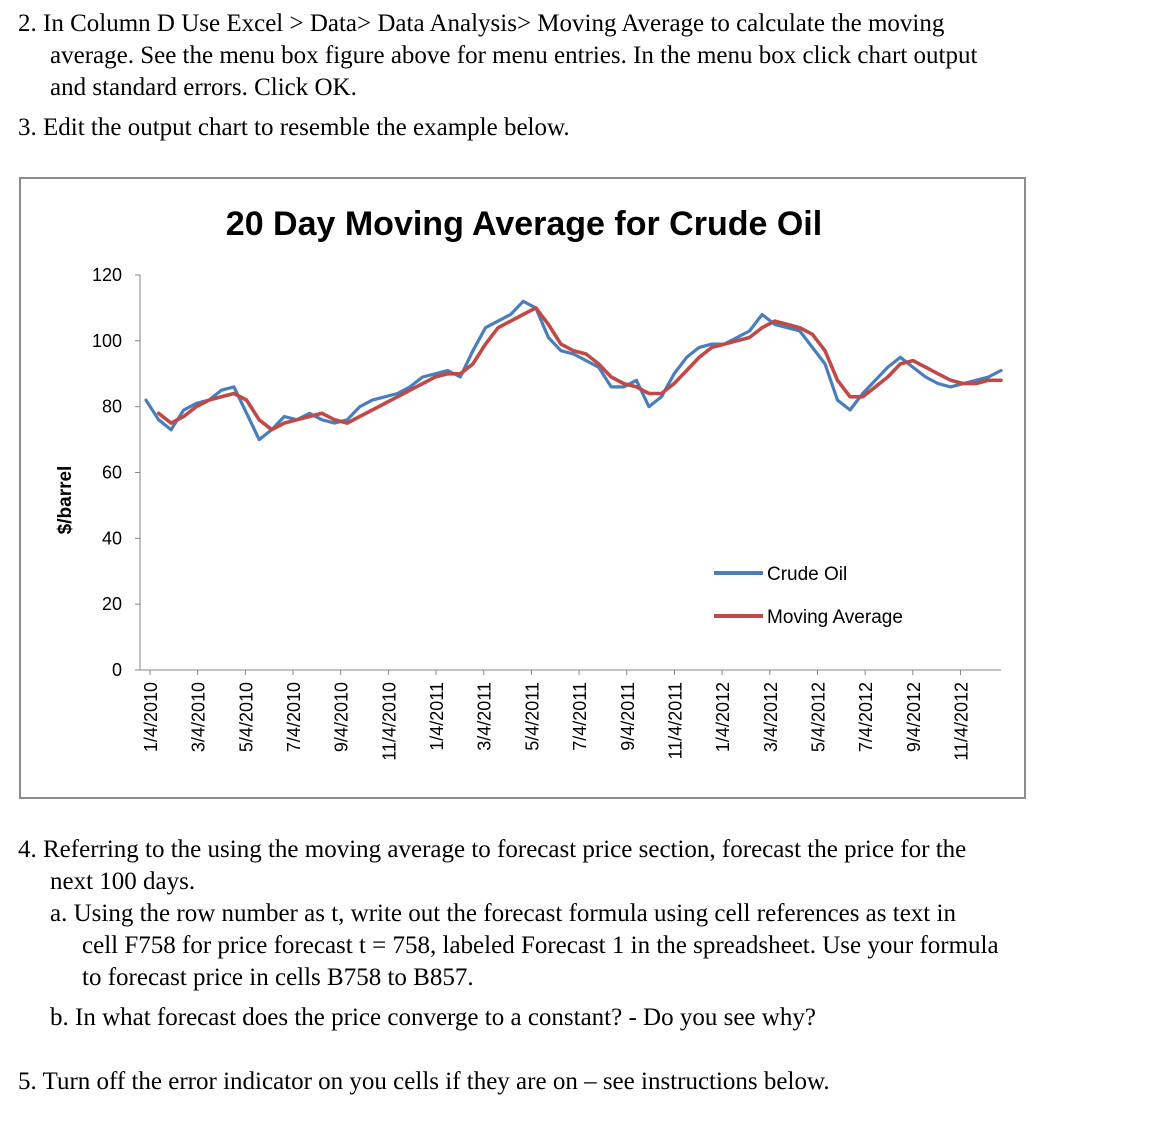 The image size is (1159, 1121). Describe the element at coordinates (112, 407) in the screenshot. I see `y-tick-label: 80` at that location.